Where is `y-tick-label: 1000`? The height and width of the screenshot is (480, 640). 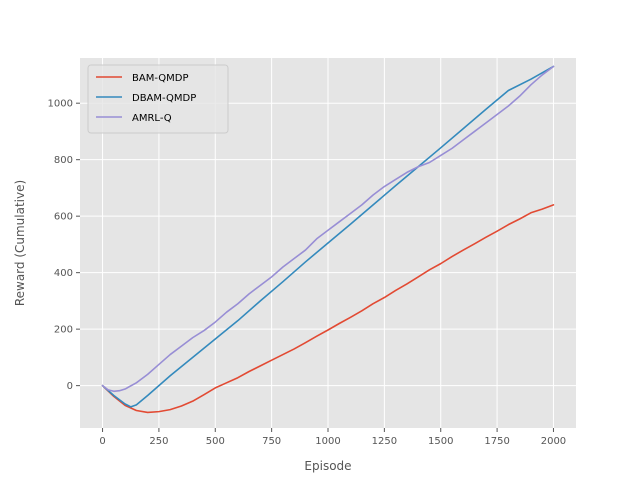
y-tick-label: 1000 is located at coordinates (60, 104).